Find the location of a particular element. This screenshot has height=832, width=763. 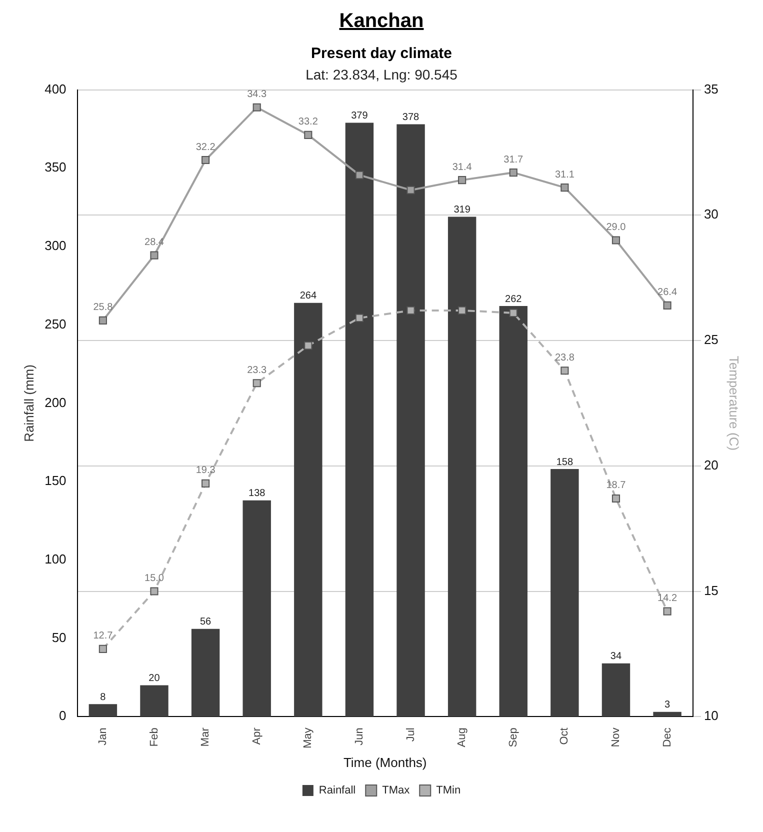

y-axis-title: Rainfall (mm) is located at coordinates (28, 403).